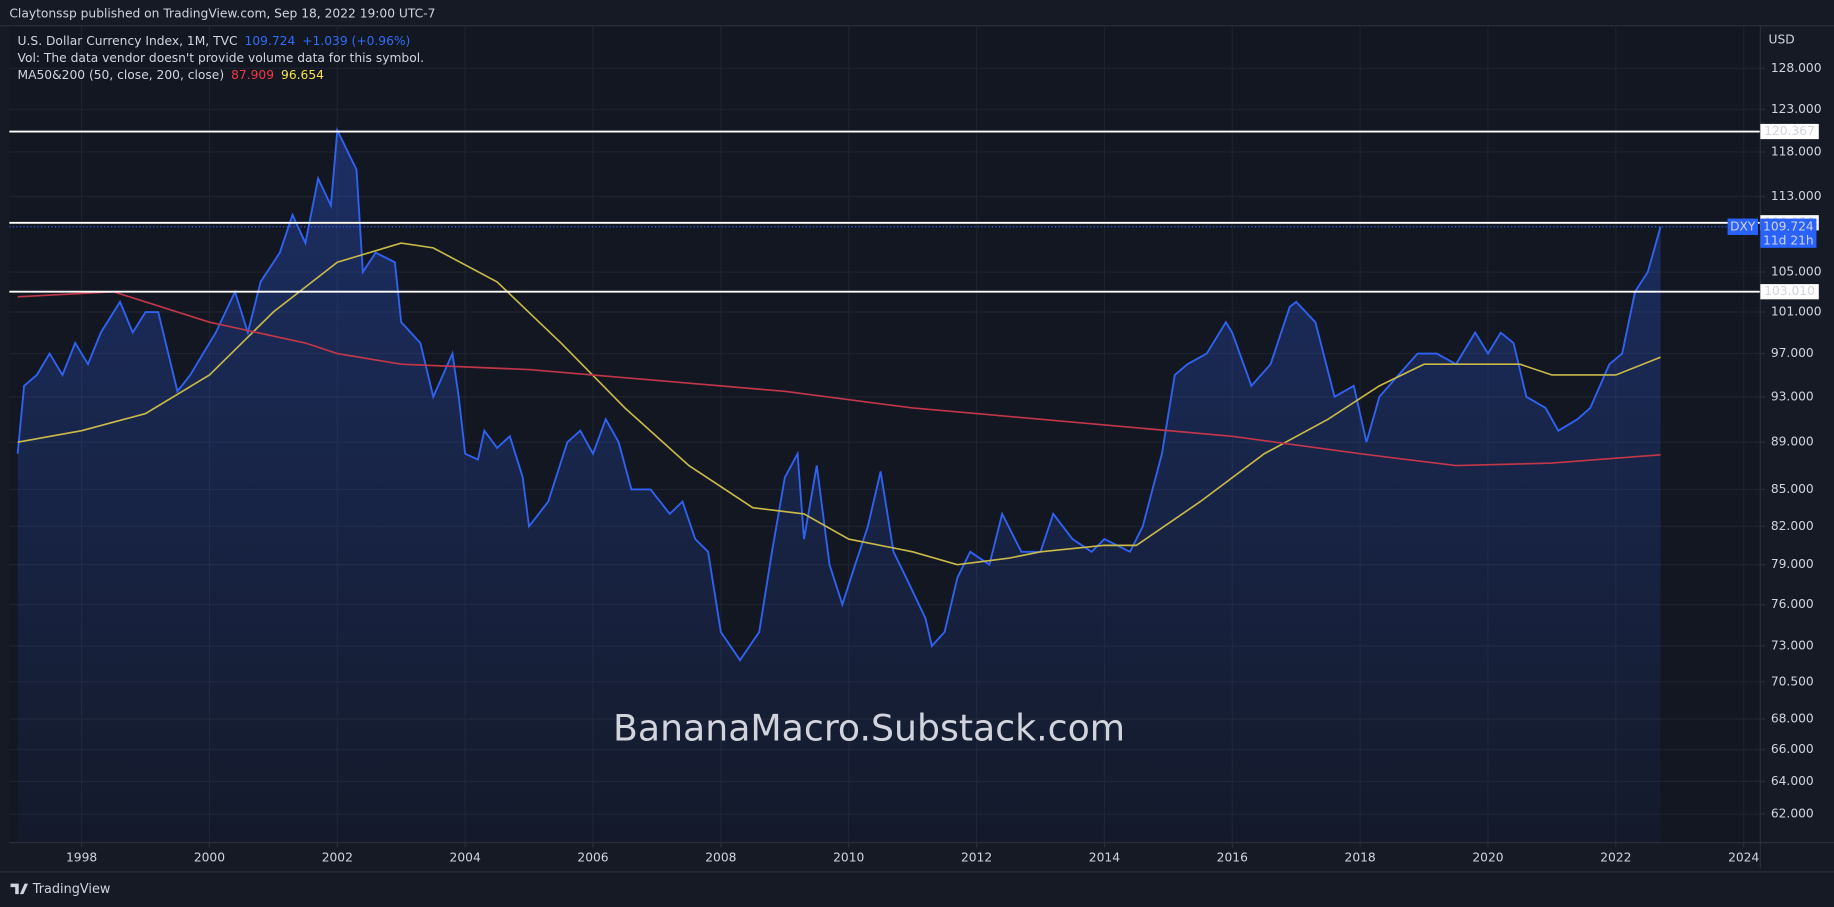 This screenshot has width=1834, height=907. Describe the element at coordinates (1796, 272) in the screenshot. I see `y-tick-label: 105.000` at that location.